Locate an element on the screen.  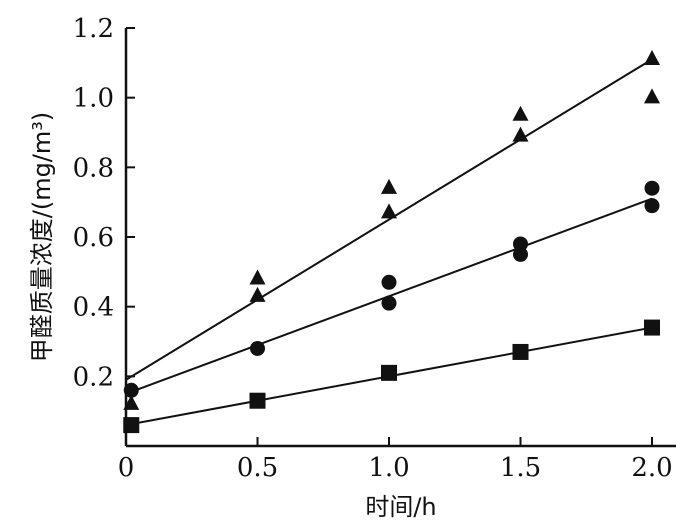
x-tick-label: 2.0 is located at coordinates (651, 468).